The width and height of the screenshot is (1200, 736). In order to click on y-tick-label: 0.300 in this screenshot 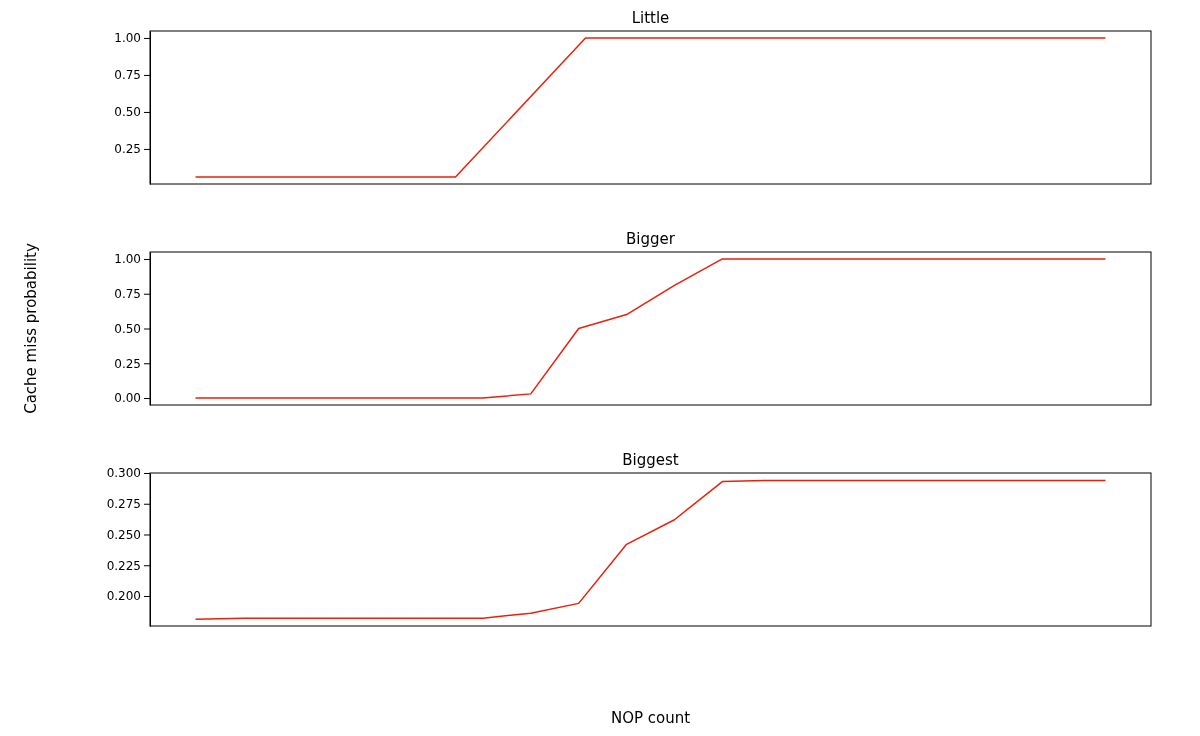, I will do `click(123, 473)`.